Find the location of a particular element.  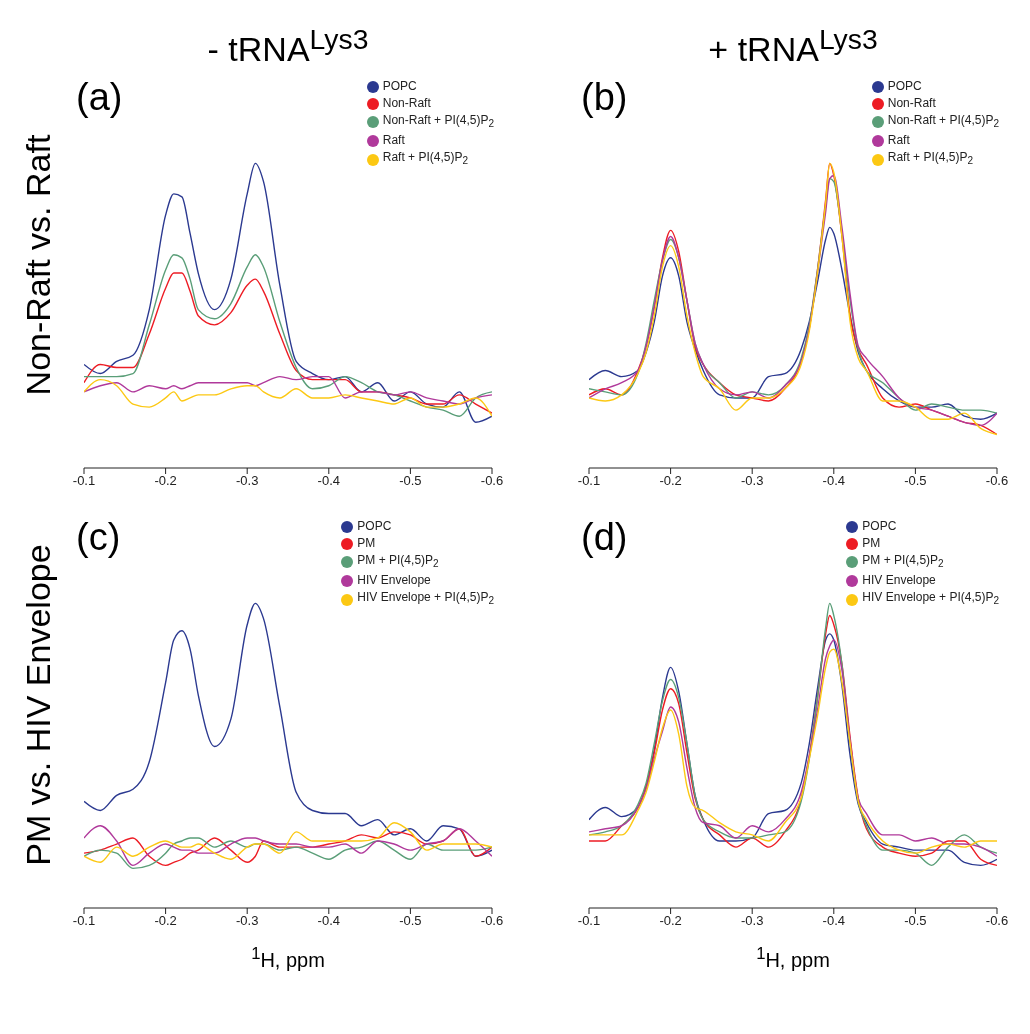

text: (b) is located at coordinates (604, 97).